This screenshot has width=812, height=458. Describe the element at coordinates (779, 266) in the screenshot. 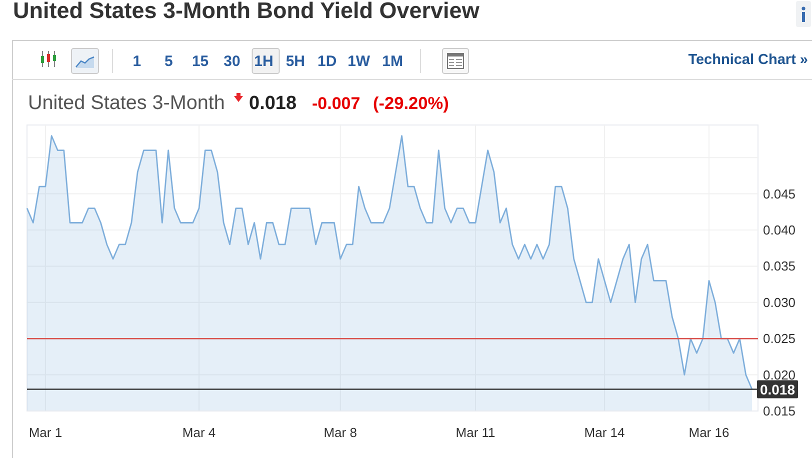

I see `y-tick-label: 0.035` at that location.